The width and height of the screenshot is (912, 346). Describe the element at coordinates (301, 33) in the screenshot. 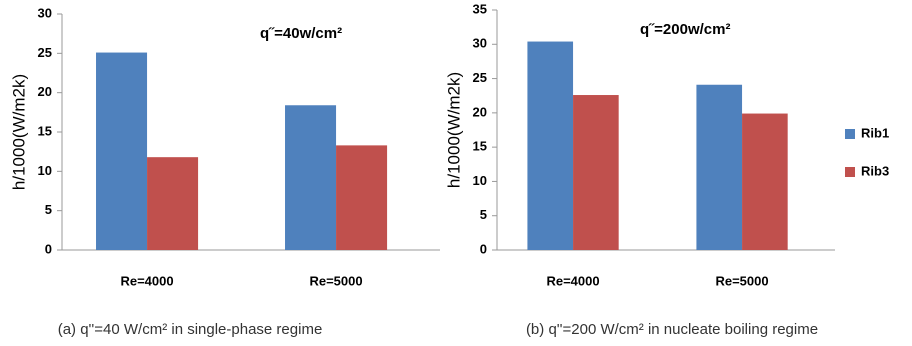

I see `annotation: q˝=40w/cm²` at that location.